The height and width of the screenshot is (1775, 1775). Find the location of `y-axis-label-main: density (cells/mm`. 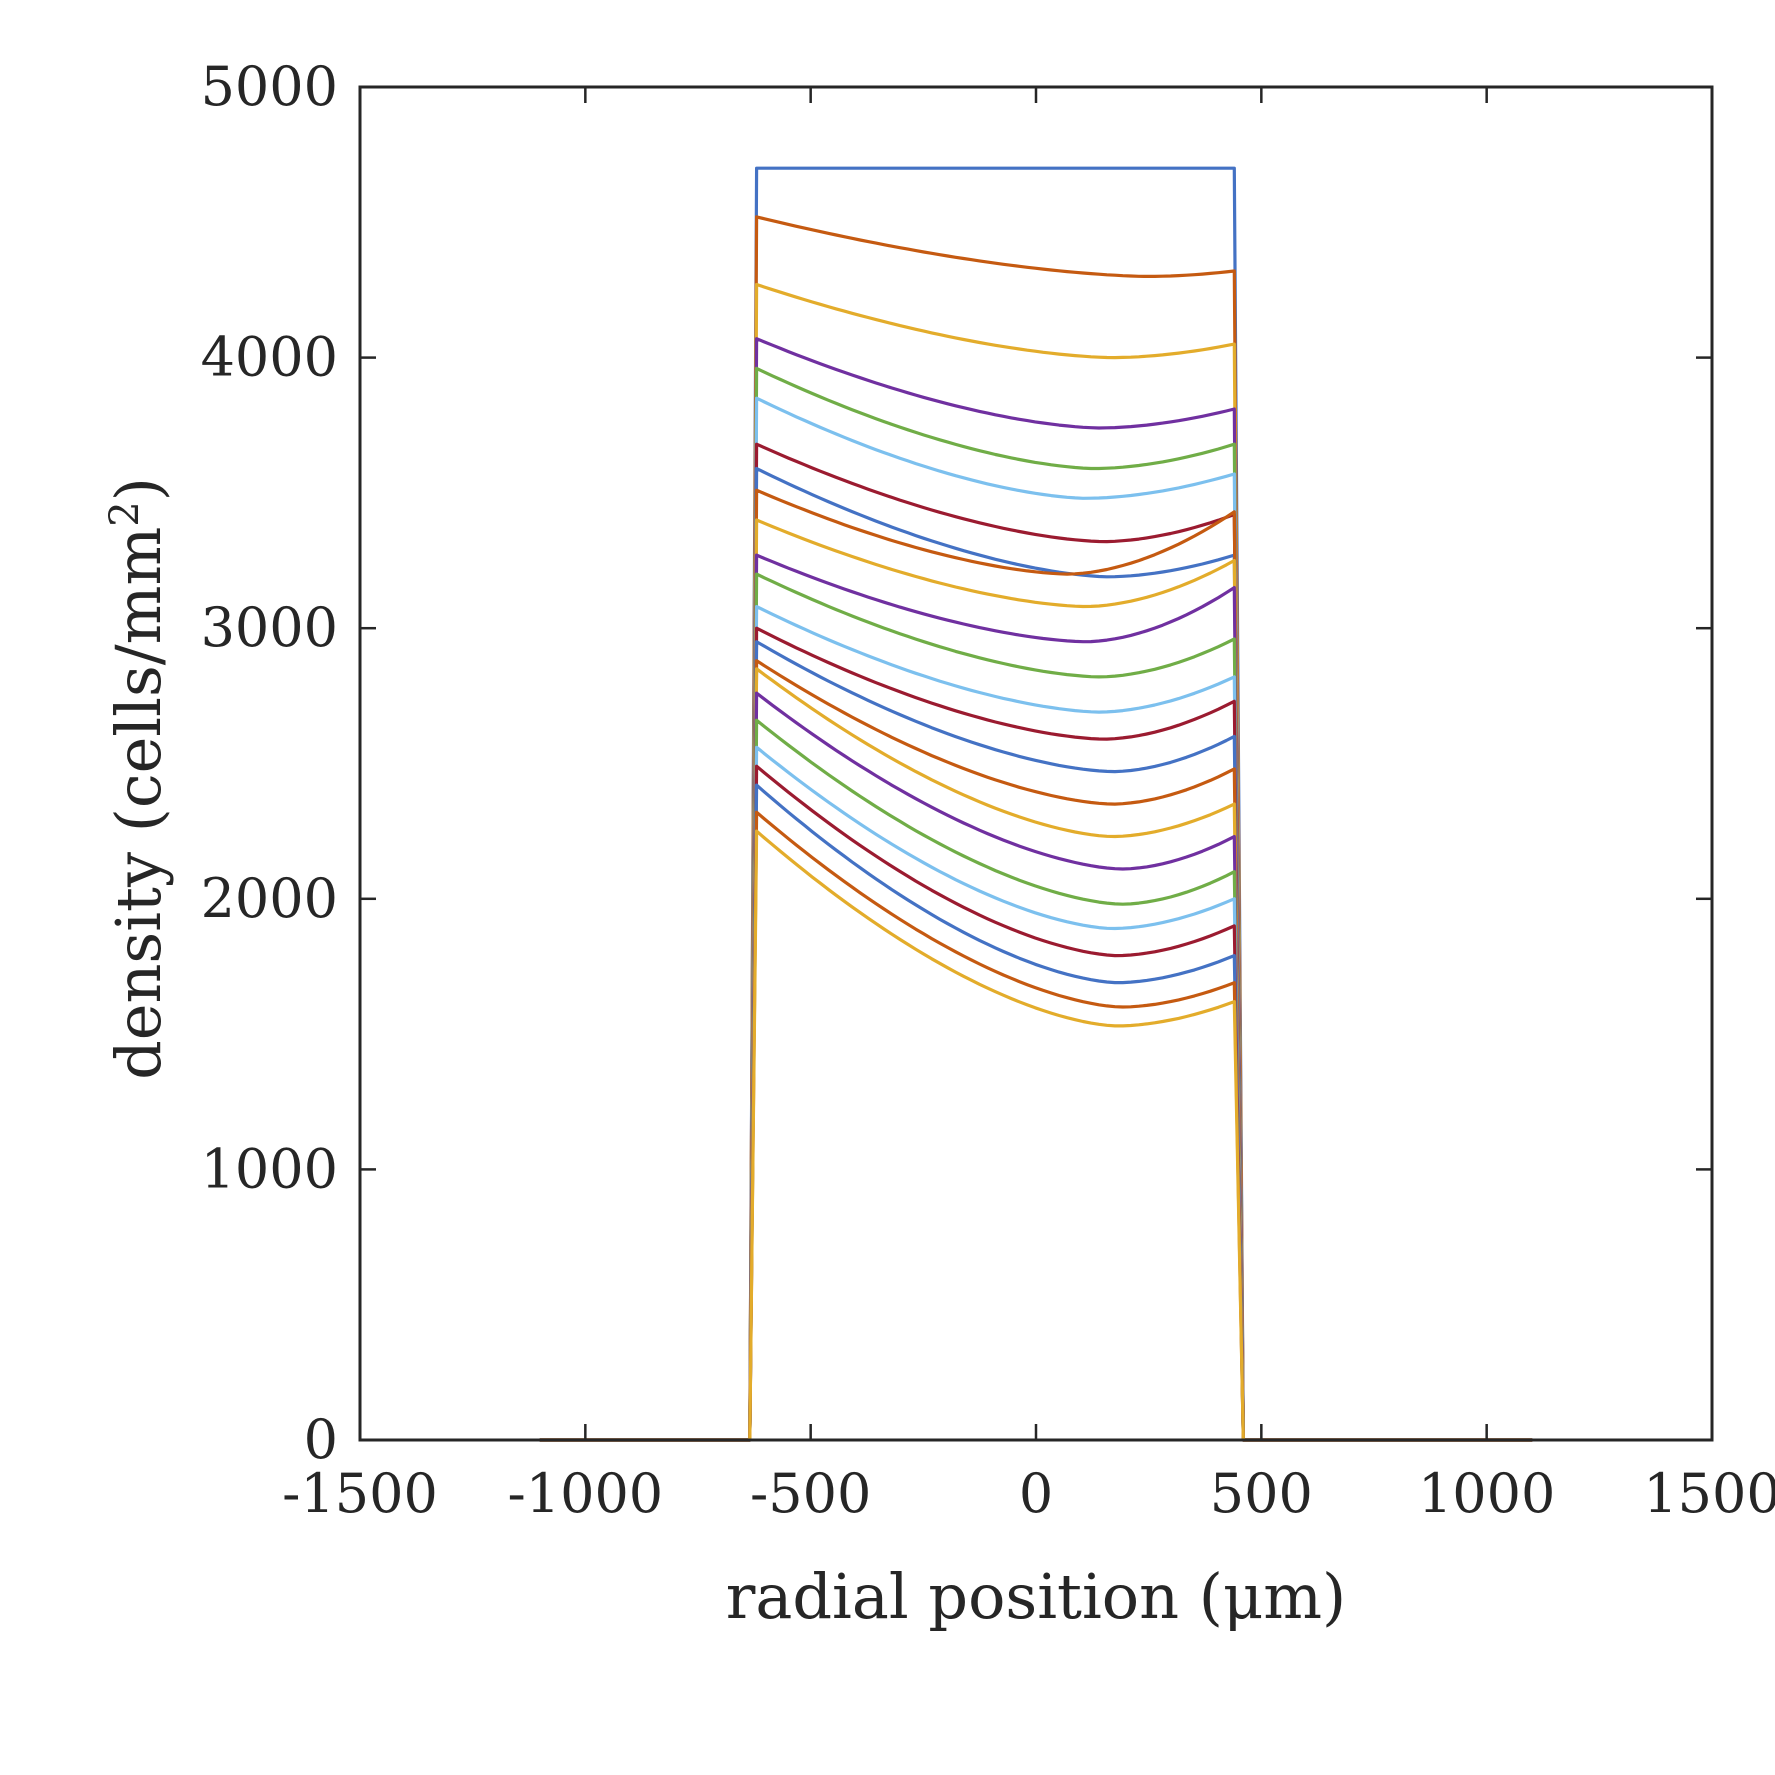

y-axis-label-main: density (cells/mm is located at coordinates (138, 803).